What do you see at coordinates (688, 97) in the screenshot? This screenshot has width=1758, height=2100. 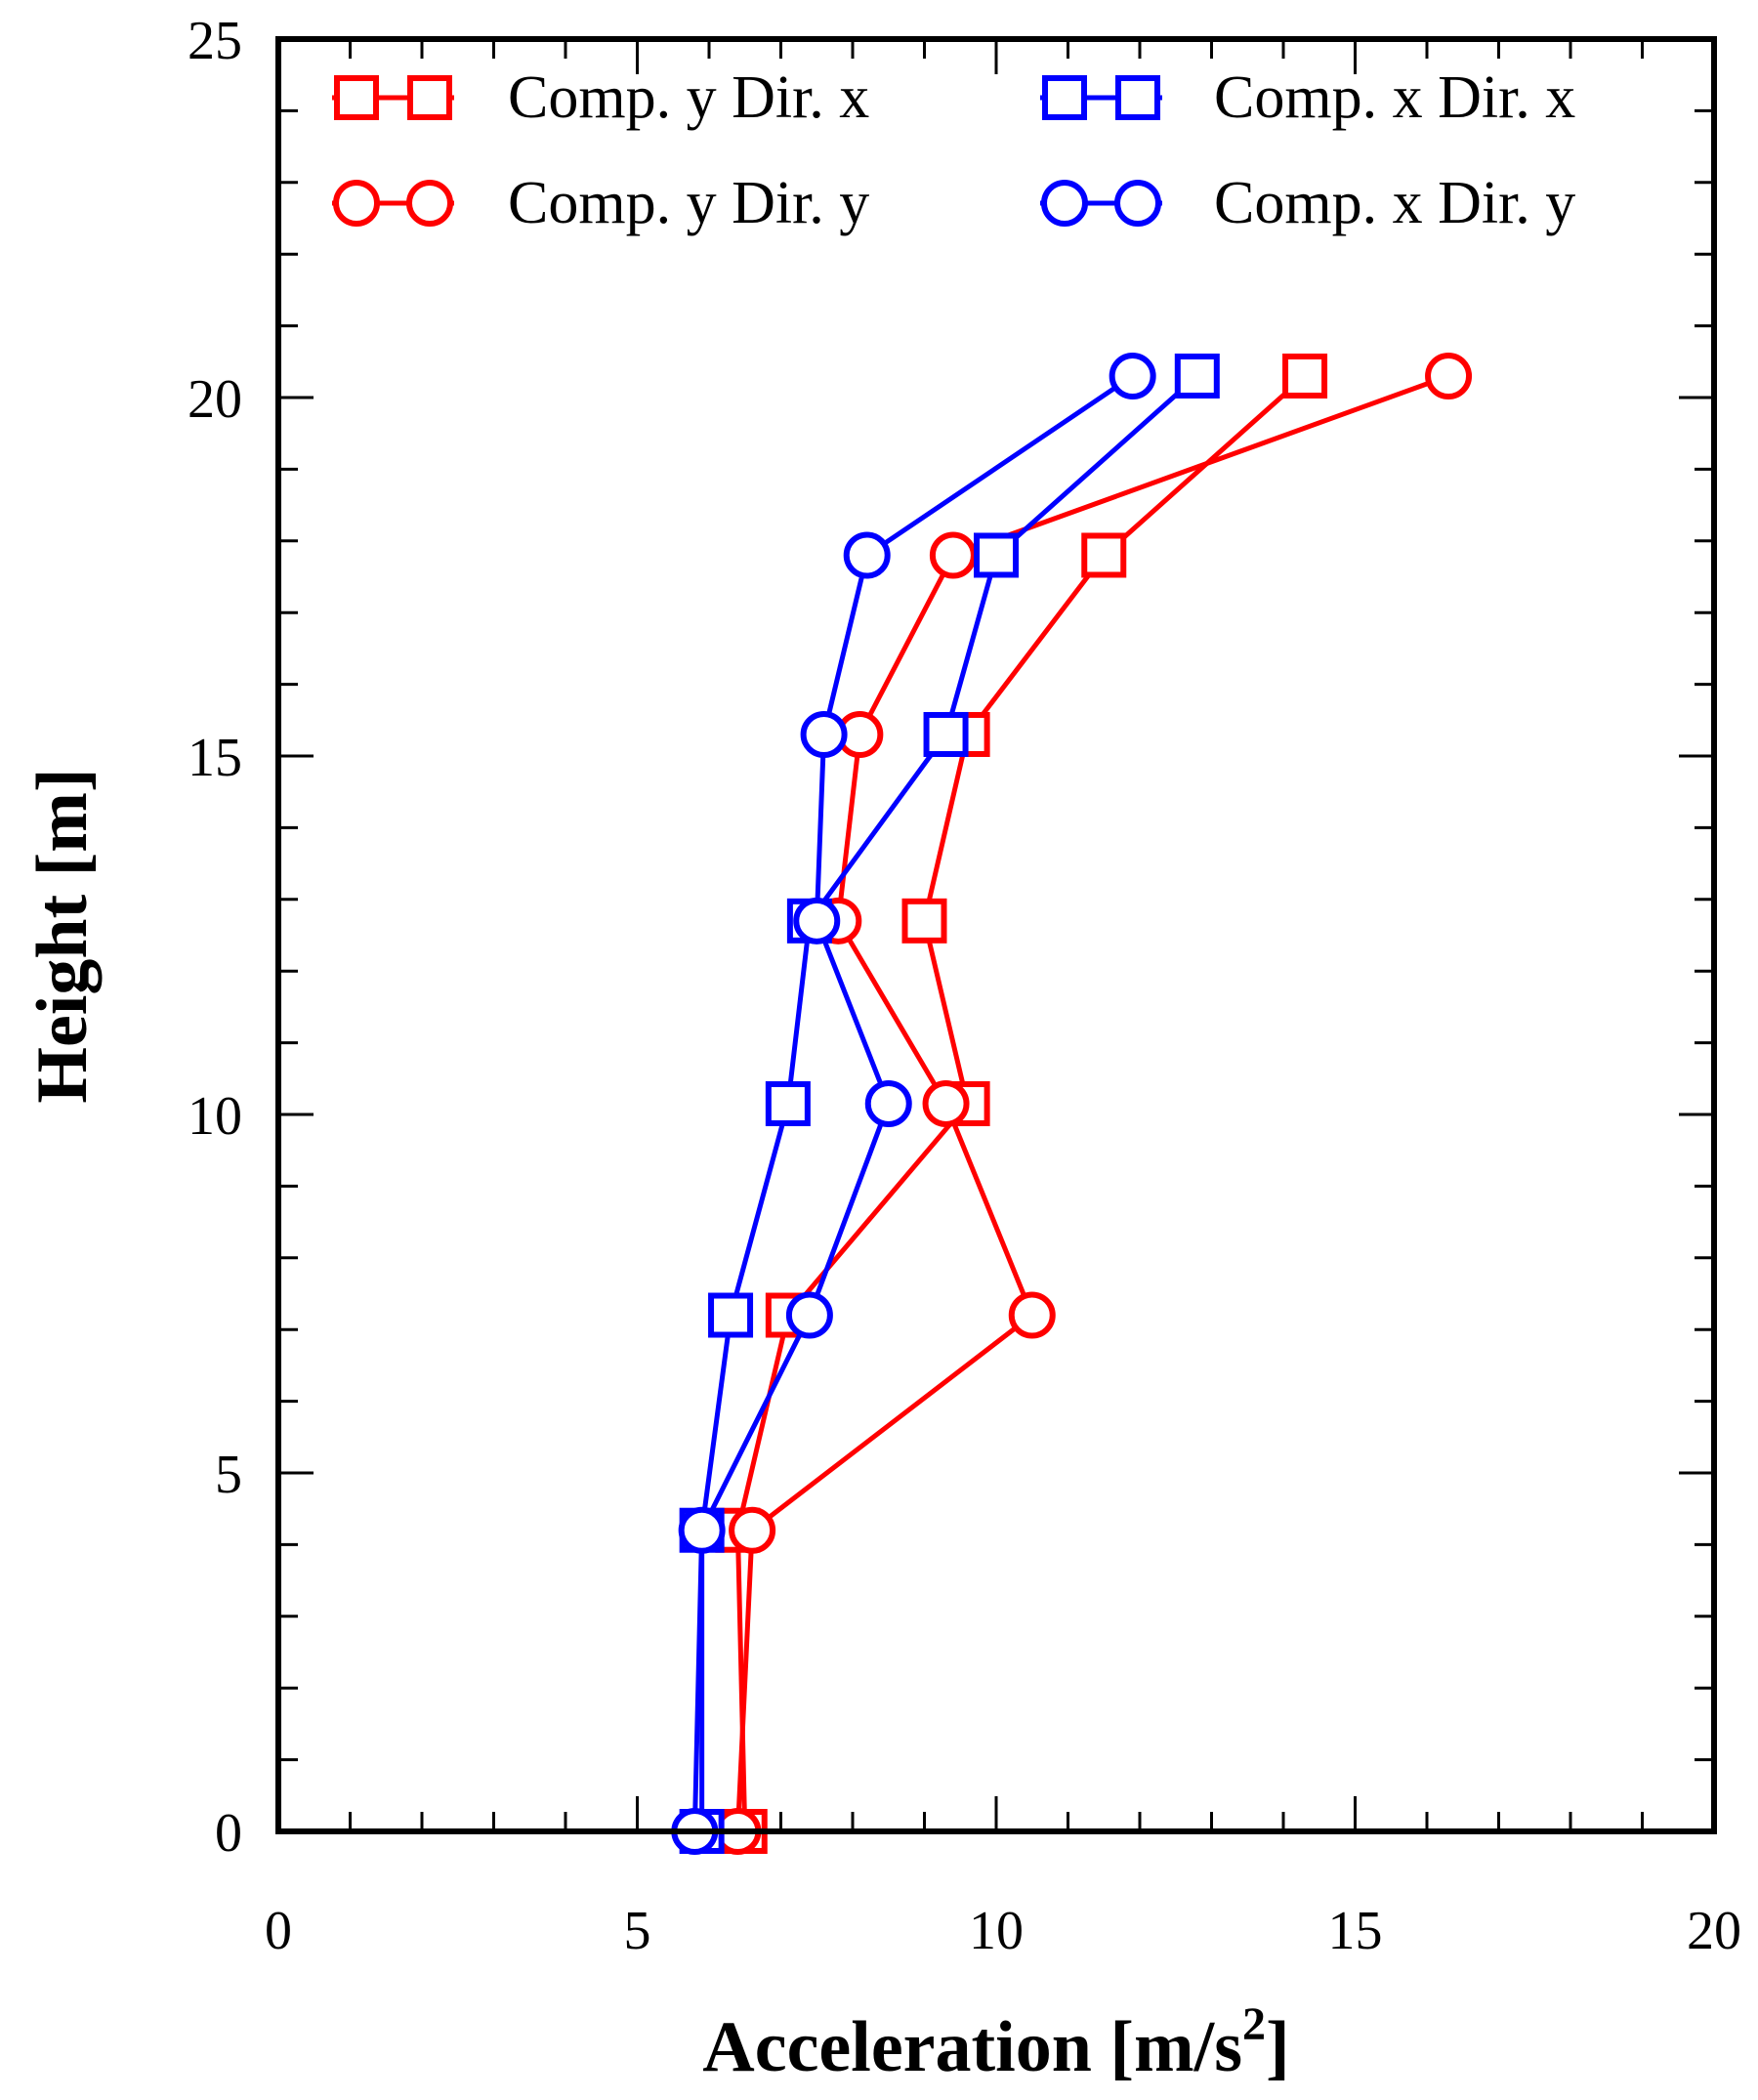 I see `legend-label: Comp. y Dir. x` at bounding box center [688, 97].